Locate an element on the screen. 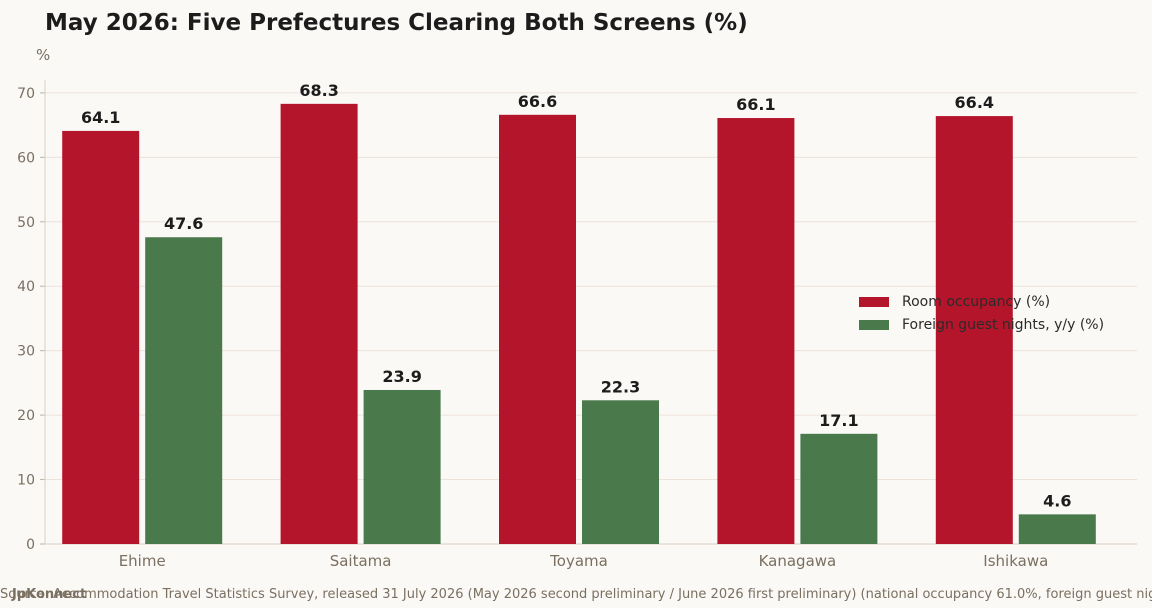  legend-label-occupancy: Room occupancy (%) is located at coordinates (976, 301).